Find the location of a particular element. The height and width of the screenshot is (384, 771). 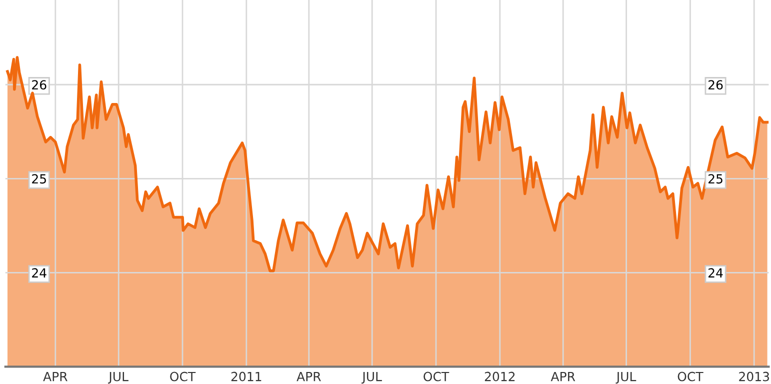

x-tick-label: 2011 is located at coordinates (246, 377).